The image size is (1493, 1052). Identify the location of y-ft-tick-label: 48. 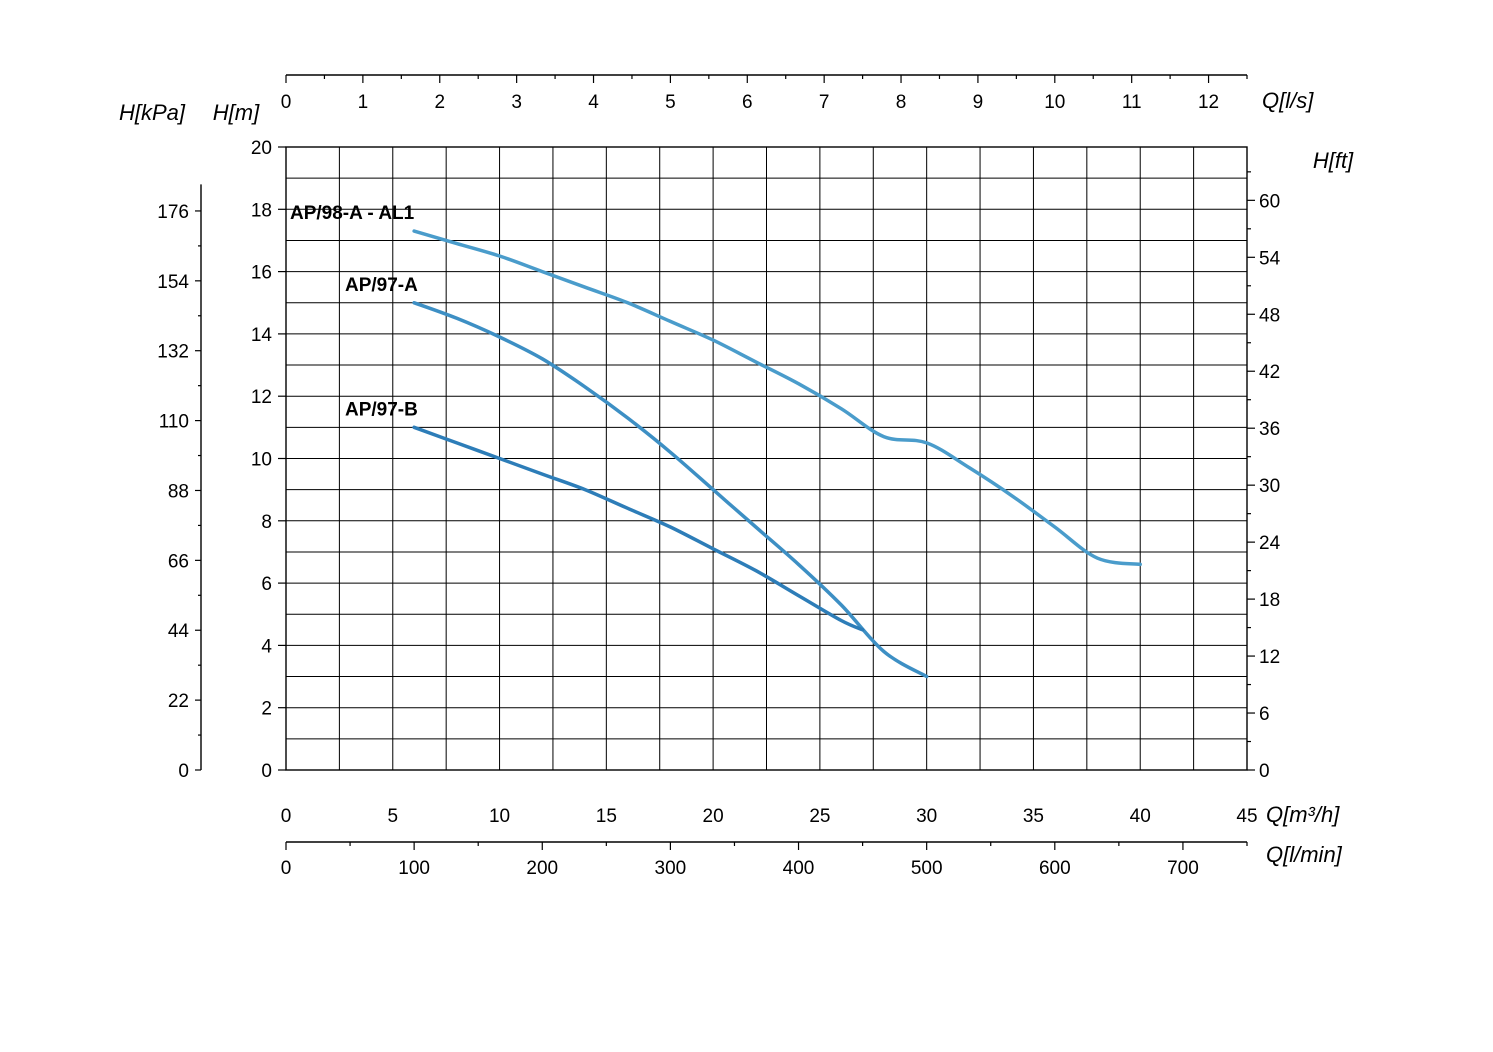
(1269, 315).